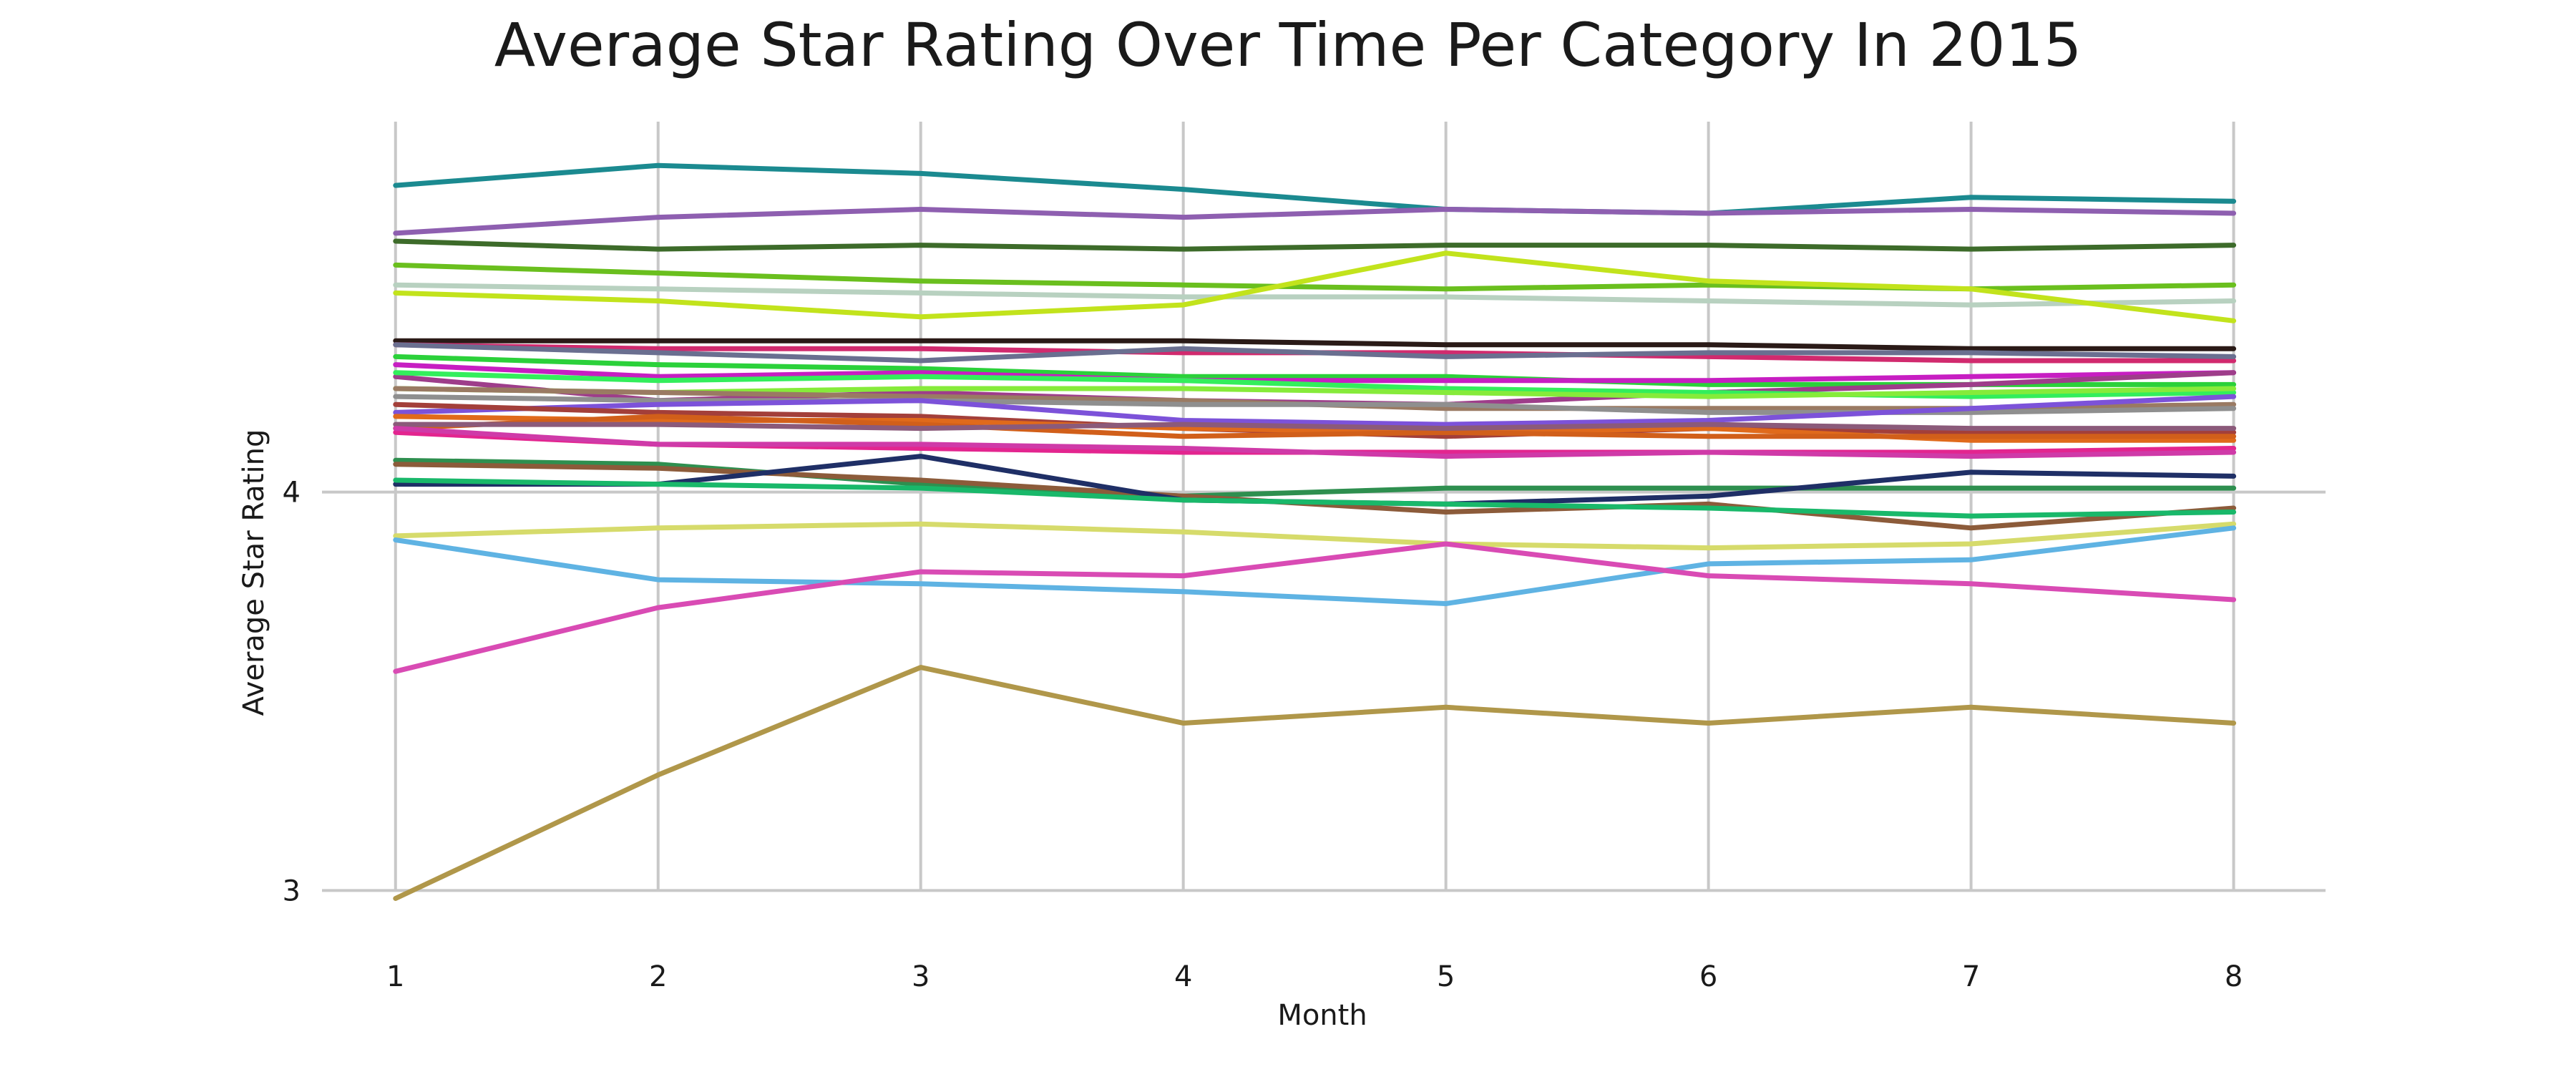  Describe the element at coordinates (921, 976) in the screenshot. I see `x-tick-label: 3` at that location.